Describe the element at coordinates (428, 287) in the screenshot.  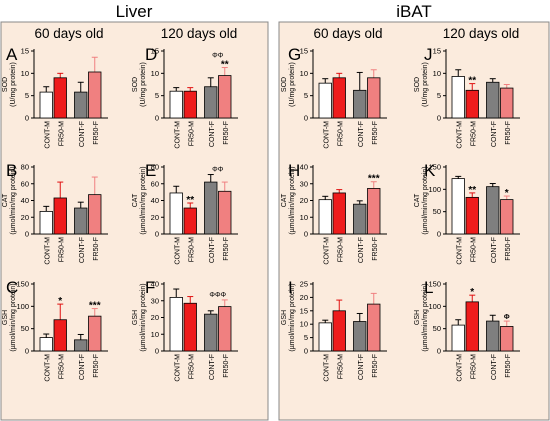
I see `panel-letter: L` at that location.